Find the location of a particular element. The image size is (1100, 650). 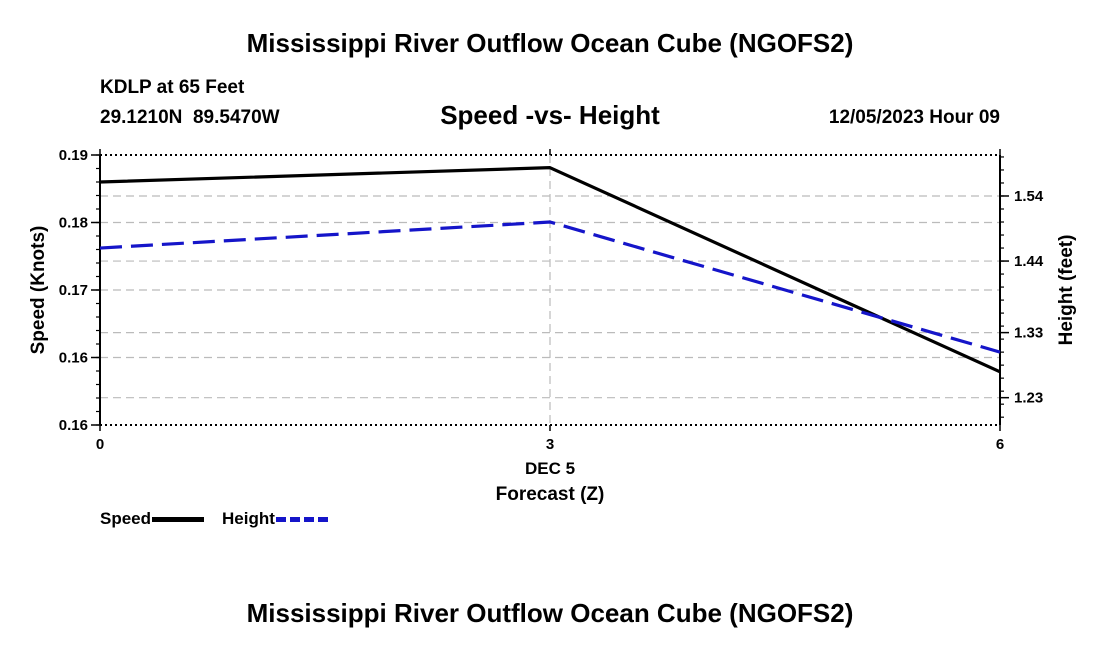

y-tick-label: 0.19 is located at coordinates (73, 155).